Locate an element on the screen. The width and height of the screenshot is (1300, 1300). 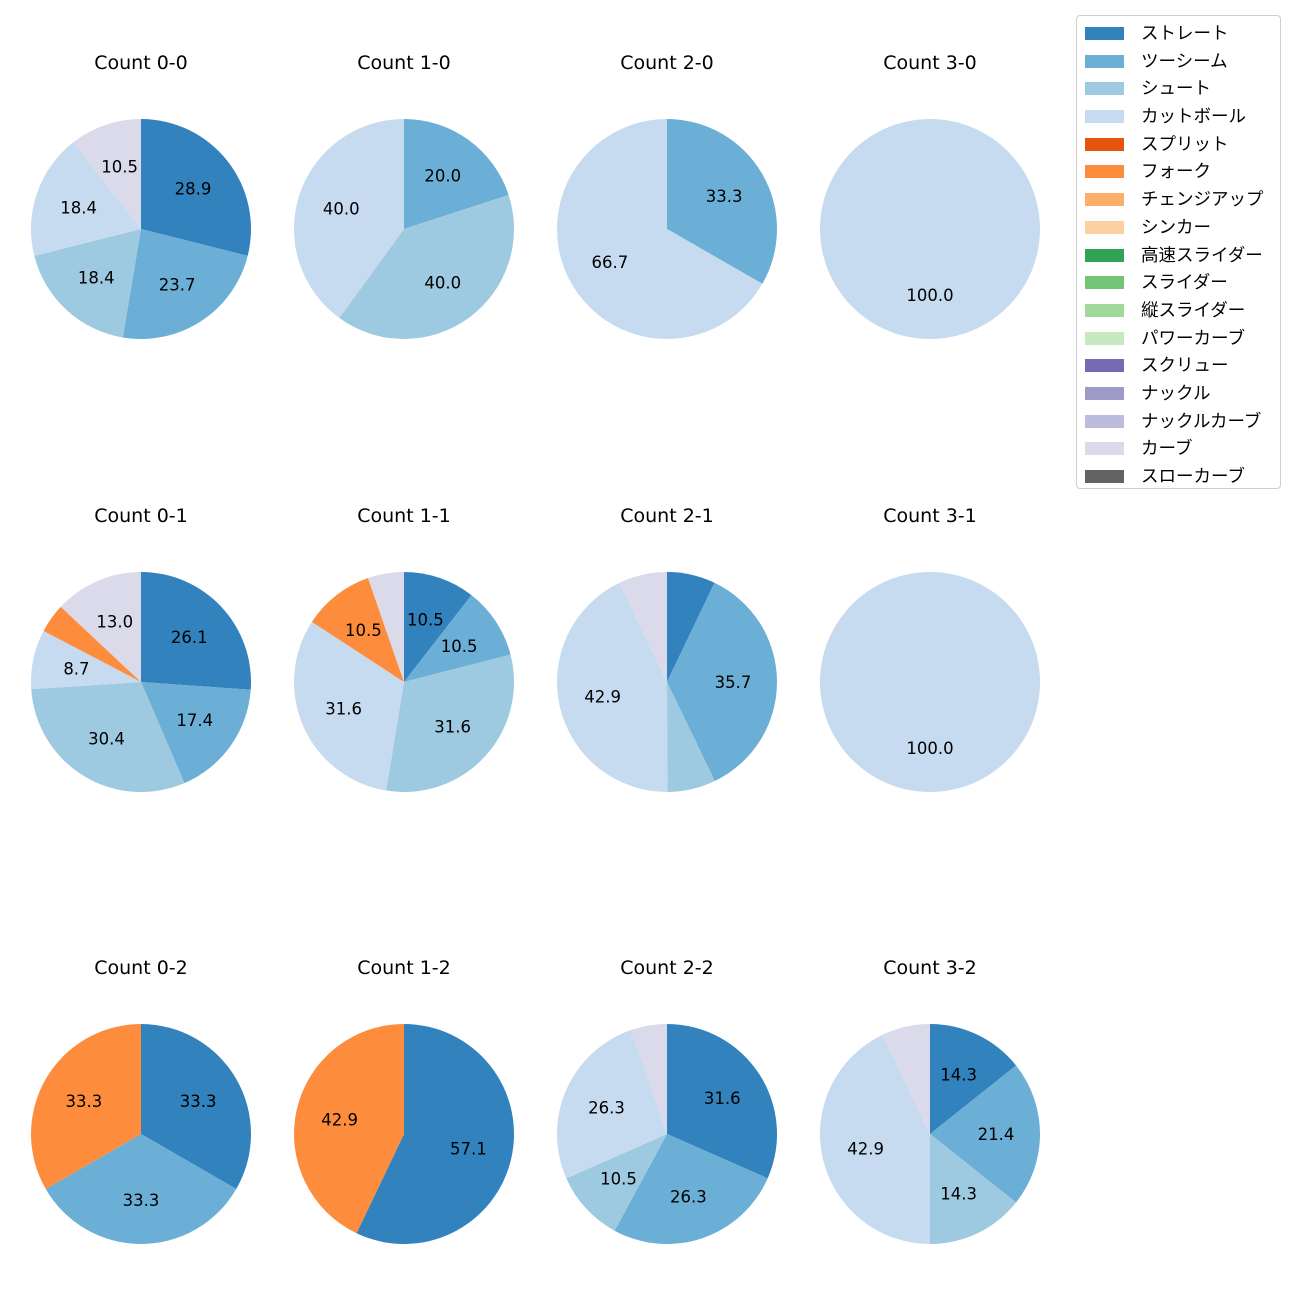
pie-slice-label: 40.0 is located at coordinates (341, 209).